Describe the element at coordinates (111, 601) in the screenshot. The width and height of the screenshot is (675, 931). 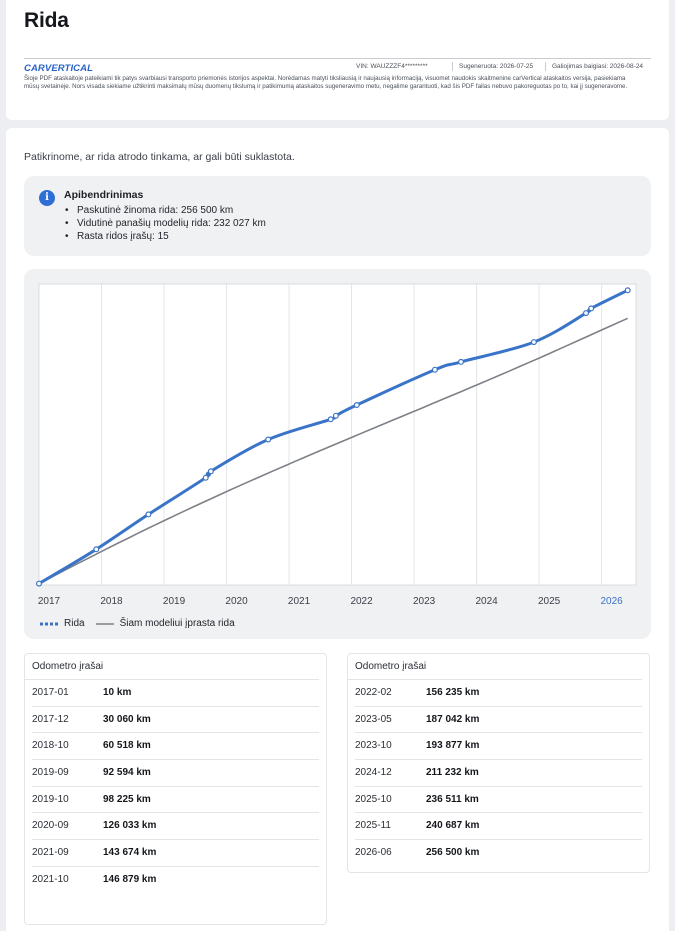
I see `x-tick-label: 2018` at that location.